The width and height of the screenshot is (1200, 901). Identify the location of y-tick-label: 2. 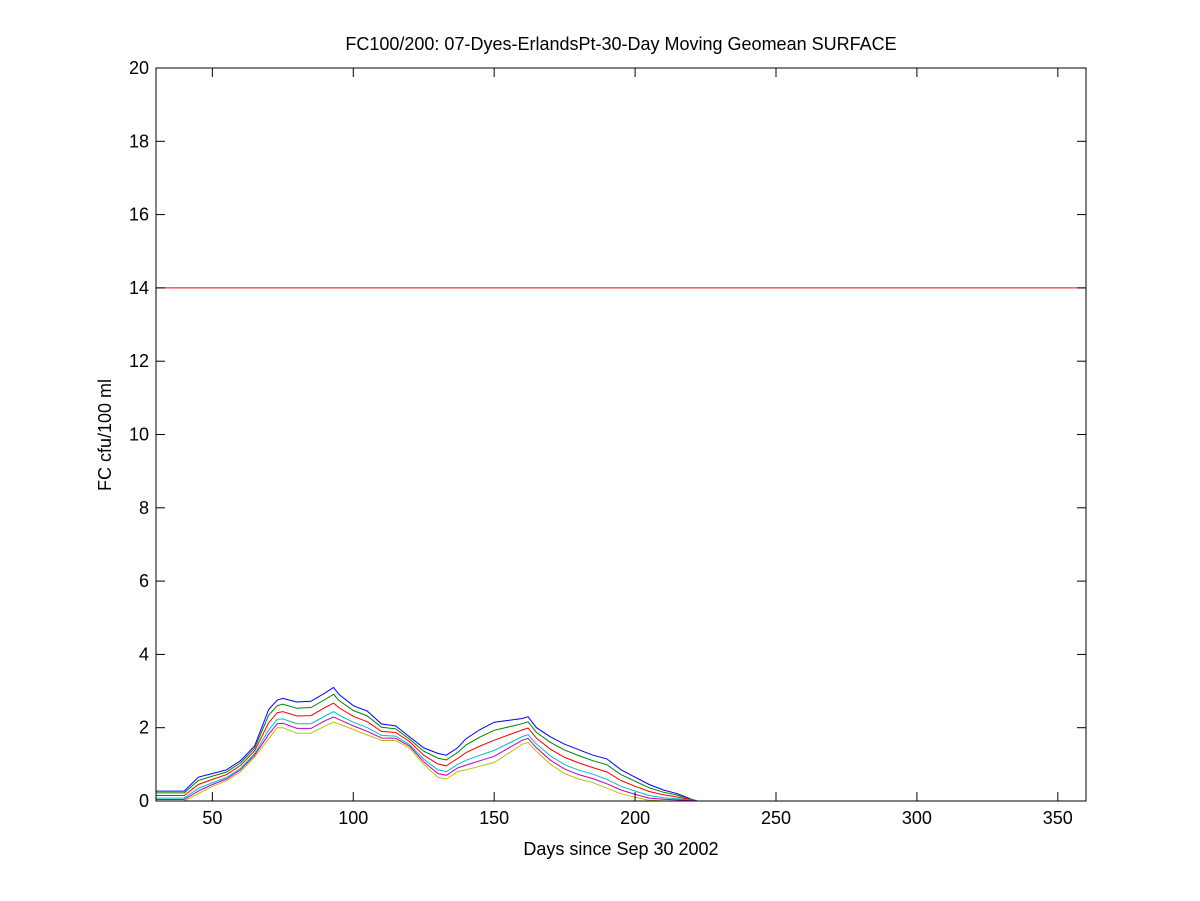
(144, 728).